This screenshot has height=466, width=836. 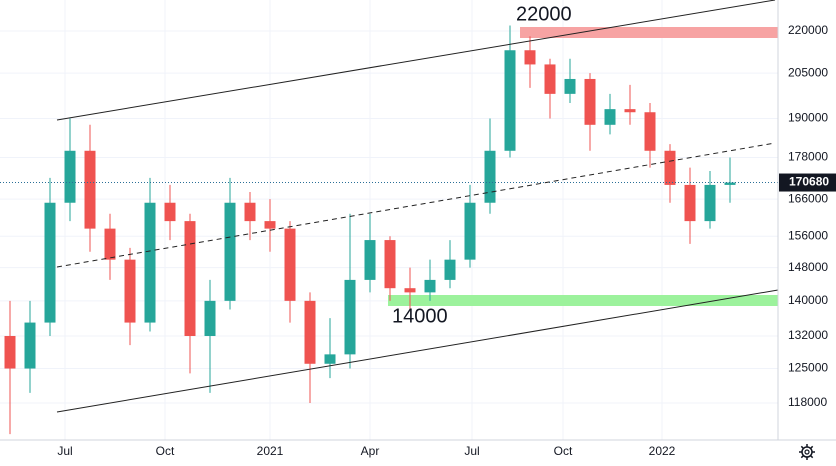 I want to click on last-price-box, so click(x=807, y=182).